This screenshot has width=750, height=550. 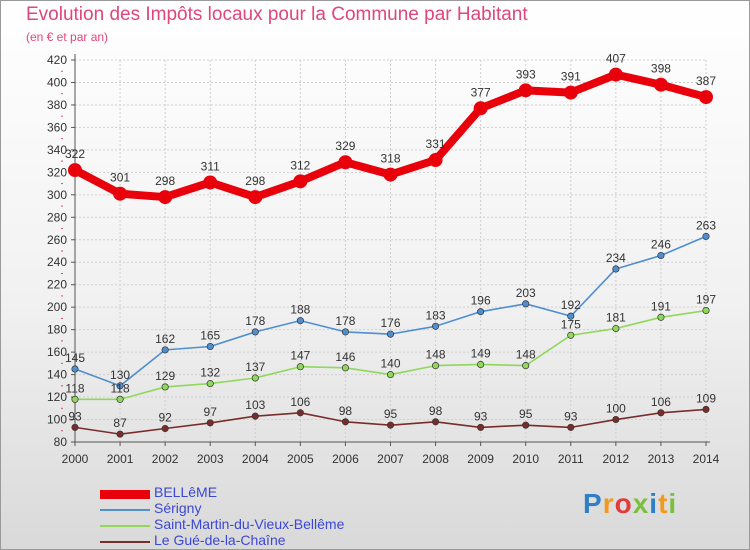 What do you see at coordinates (220, 540) in the screenshot?
I see `legend-label: Le Gué-de-la-Chaîne` at bounding box center [220, 540].